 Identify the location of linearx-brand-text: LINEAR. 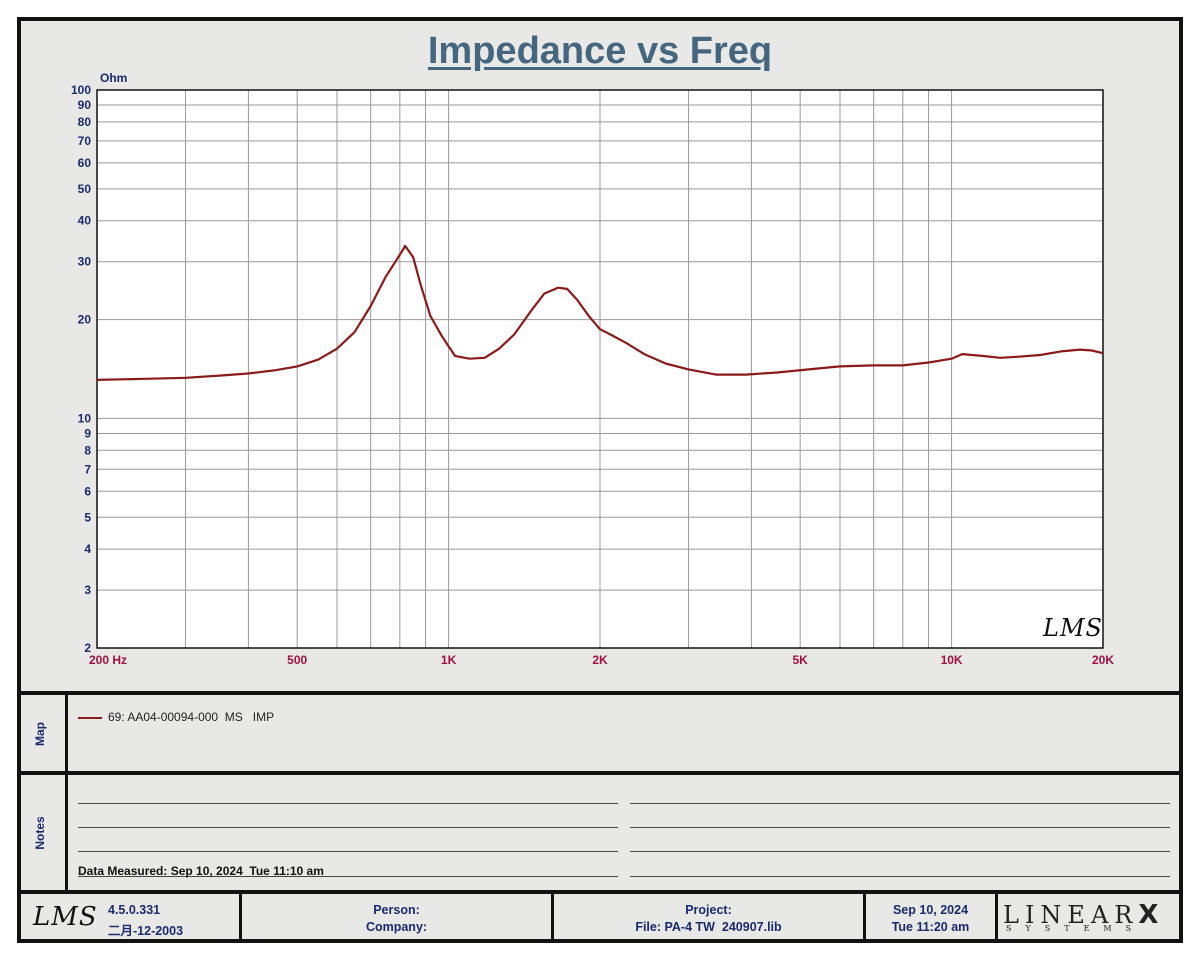
(1071, 915).